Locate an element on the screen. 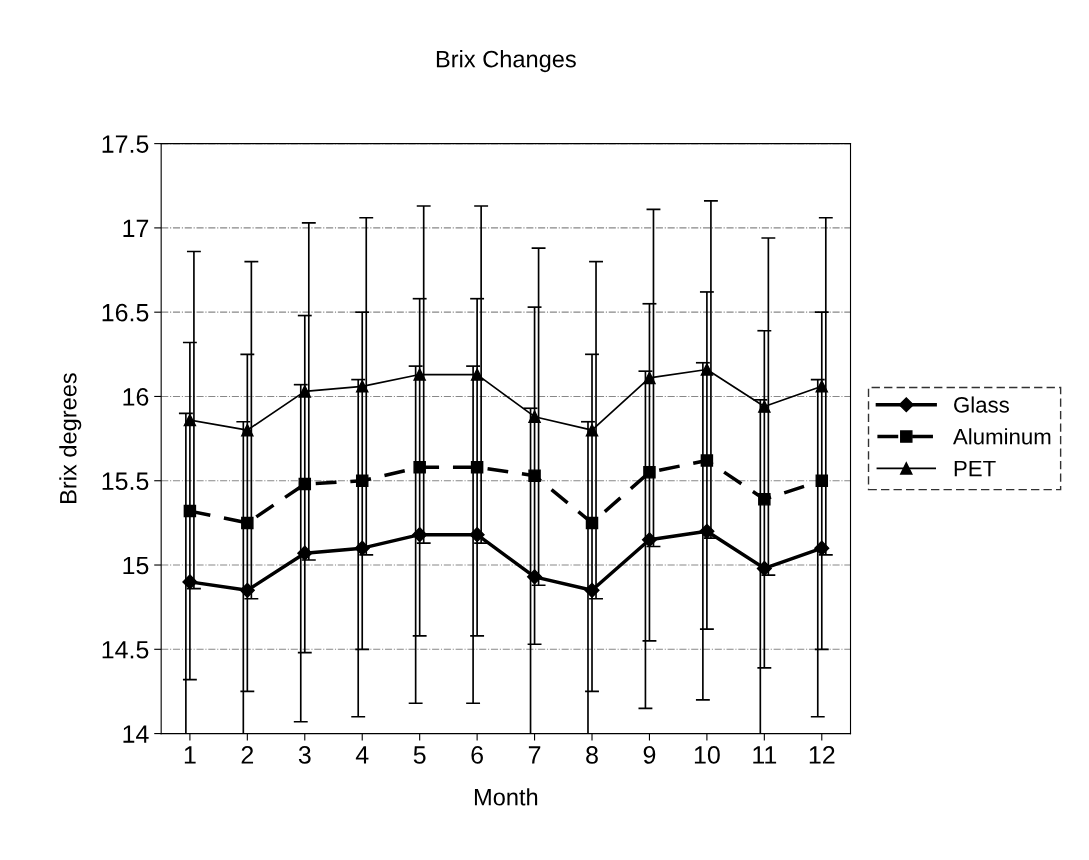 The image size is (1089, 860). x-tick-label: 3 is located at coordinates (304, 755).